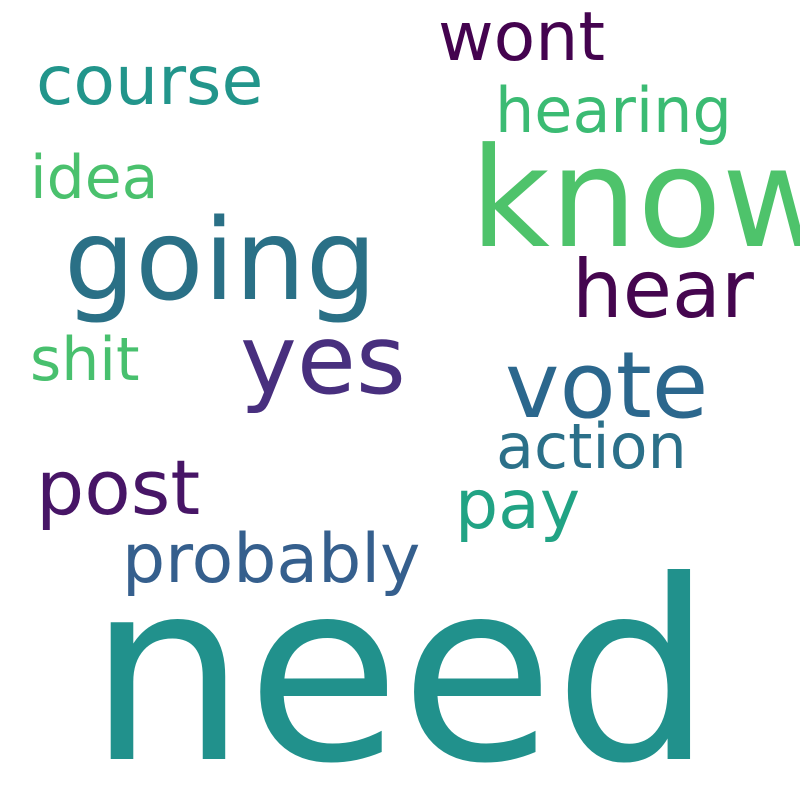 The image size is (800, 800). What do you see at coordinates (521, 38) in the screenshot?
I see `word-wont: wont` at bounding box center [521, 38].